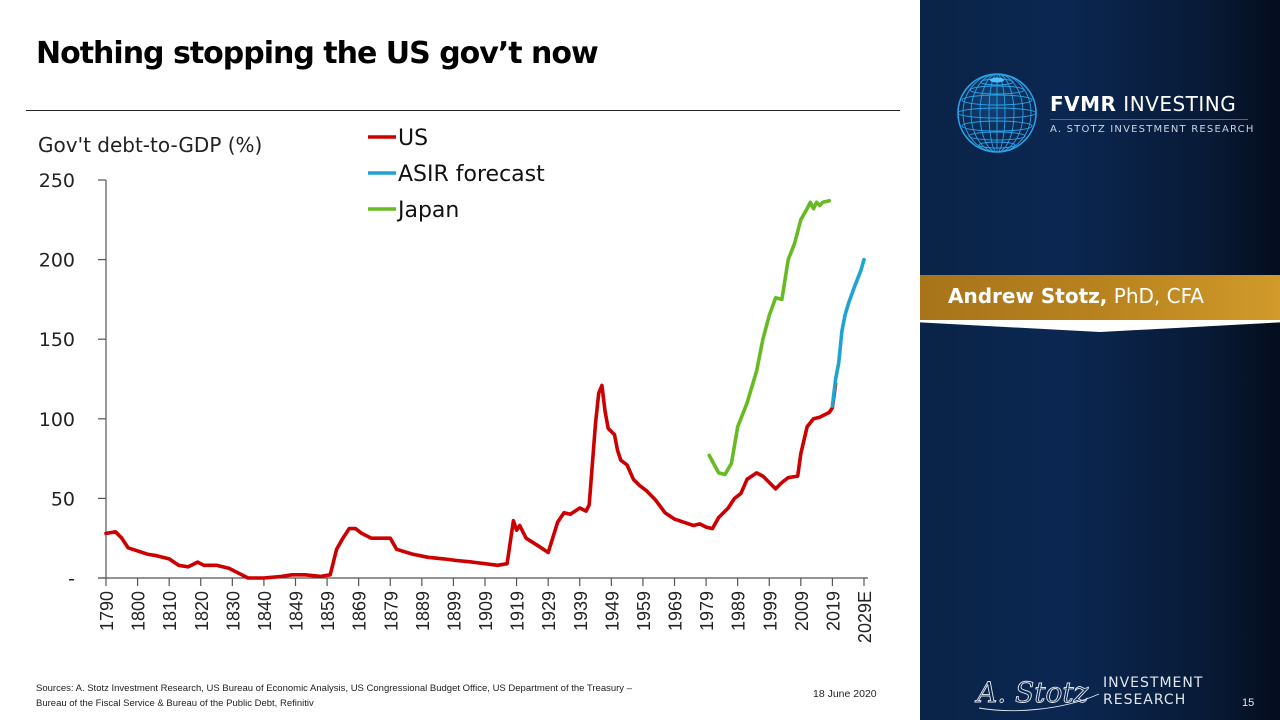  Describe the element at coordinates (471, 174) in the screenshot. I see `legend-label-asir-forecast: ASIR forecast` at that location.